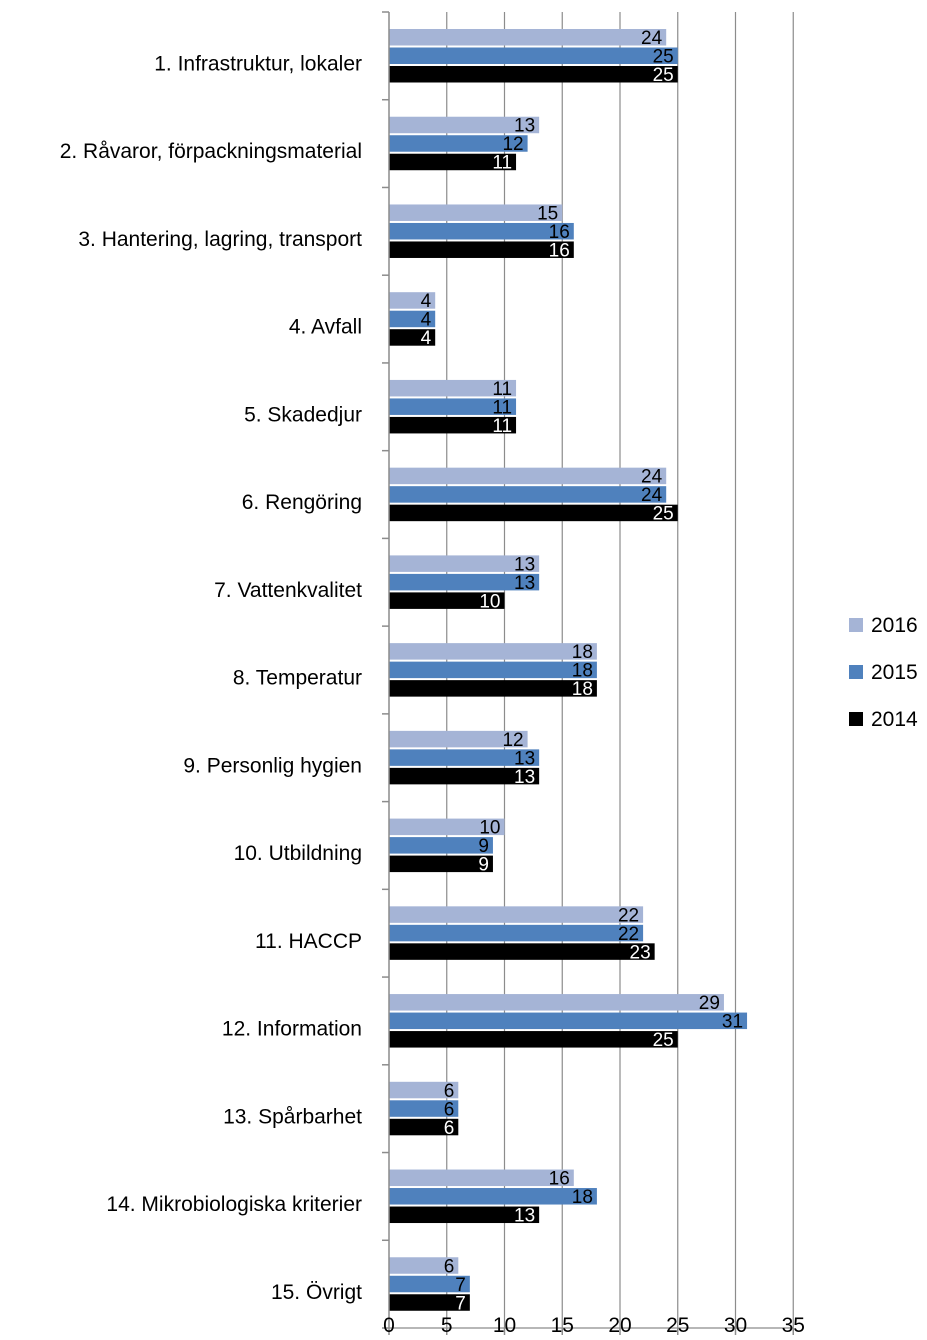 This screenshot has width=927, height=1340. I want to click on category-label: 15. Övrigt, so click(316, 1292).